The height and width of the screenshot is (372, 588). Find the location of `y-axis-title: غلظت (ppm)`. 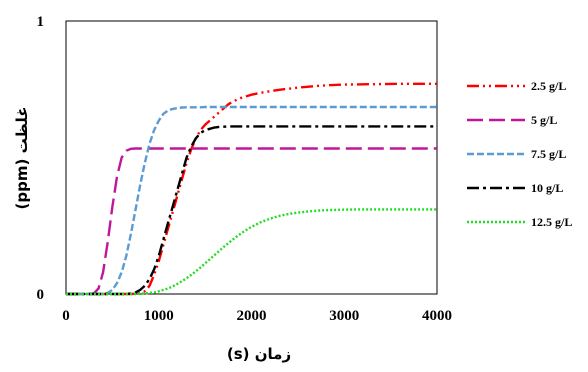

y-axis-title: غلظت (ppm) is located at coordinates (22, 158).